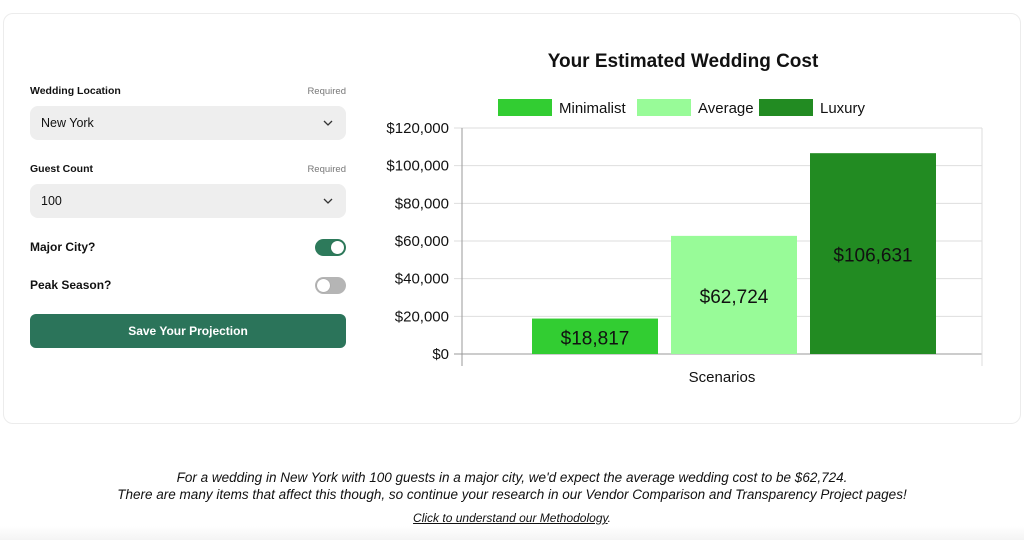 This screenshot has width=1024, height=540. Describe the element at coordinates (51, 201) in the screenshot. I see `guest-count-value: 100` at that location.